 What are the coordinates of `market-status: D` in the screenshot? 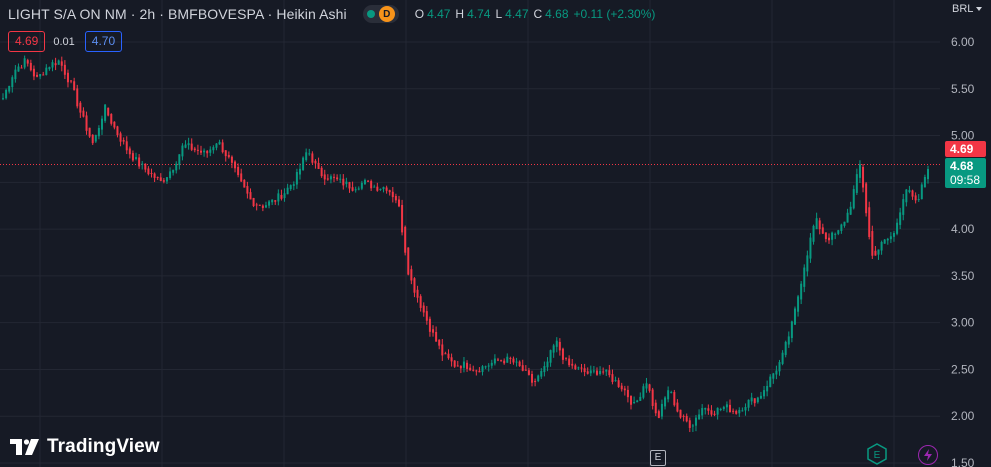 It's located at (380, 14).